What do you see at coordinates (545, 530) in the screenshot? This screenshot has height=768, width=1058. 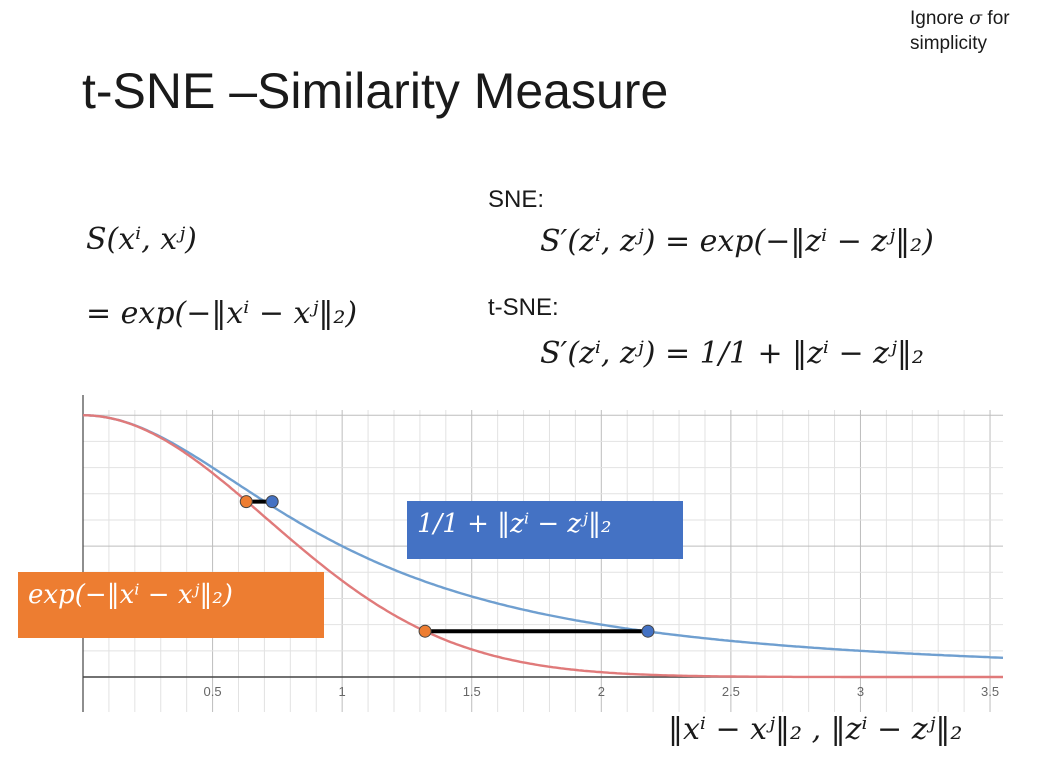 I see `t-sne-curve-label: 1/1 + ‖zⁱ − zʲ‖₂` at bounding box center [545, 530].